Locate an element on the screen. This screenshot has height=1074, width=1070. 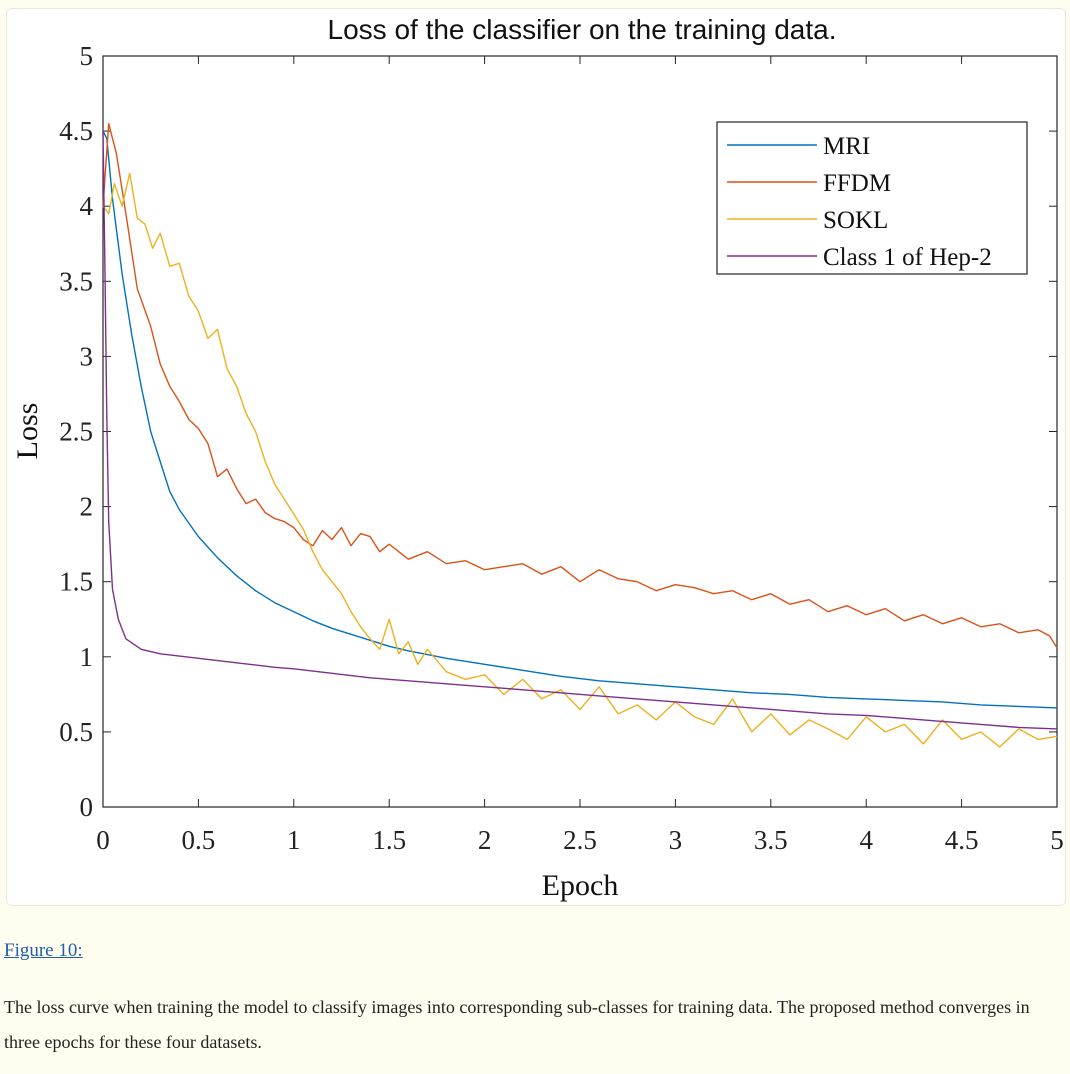
legend-label: FFDM is located at coordinates (857, 183).